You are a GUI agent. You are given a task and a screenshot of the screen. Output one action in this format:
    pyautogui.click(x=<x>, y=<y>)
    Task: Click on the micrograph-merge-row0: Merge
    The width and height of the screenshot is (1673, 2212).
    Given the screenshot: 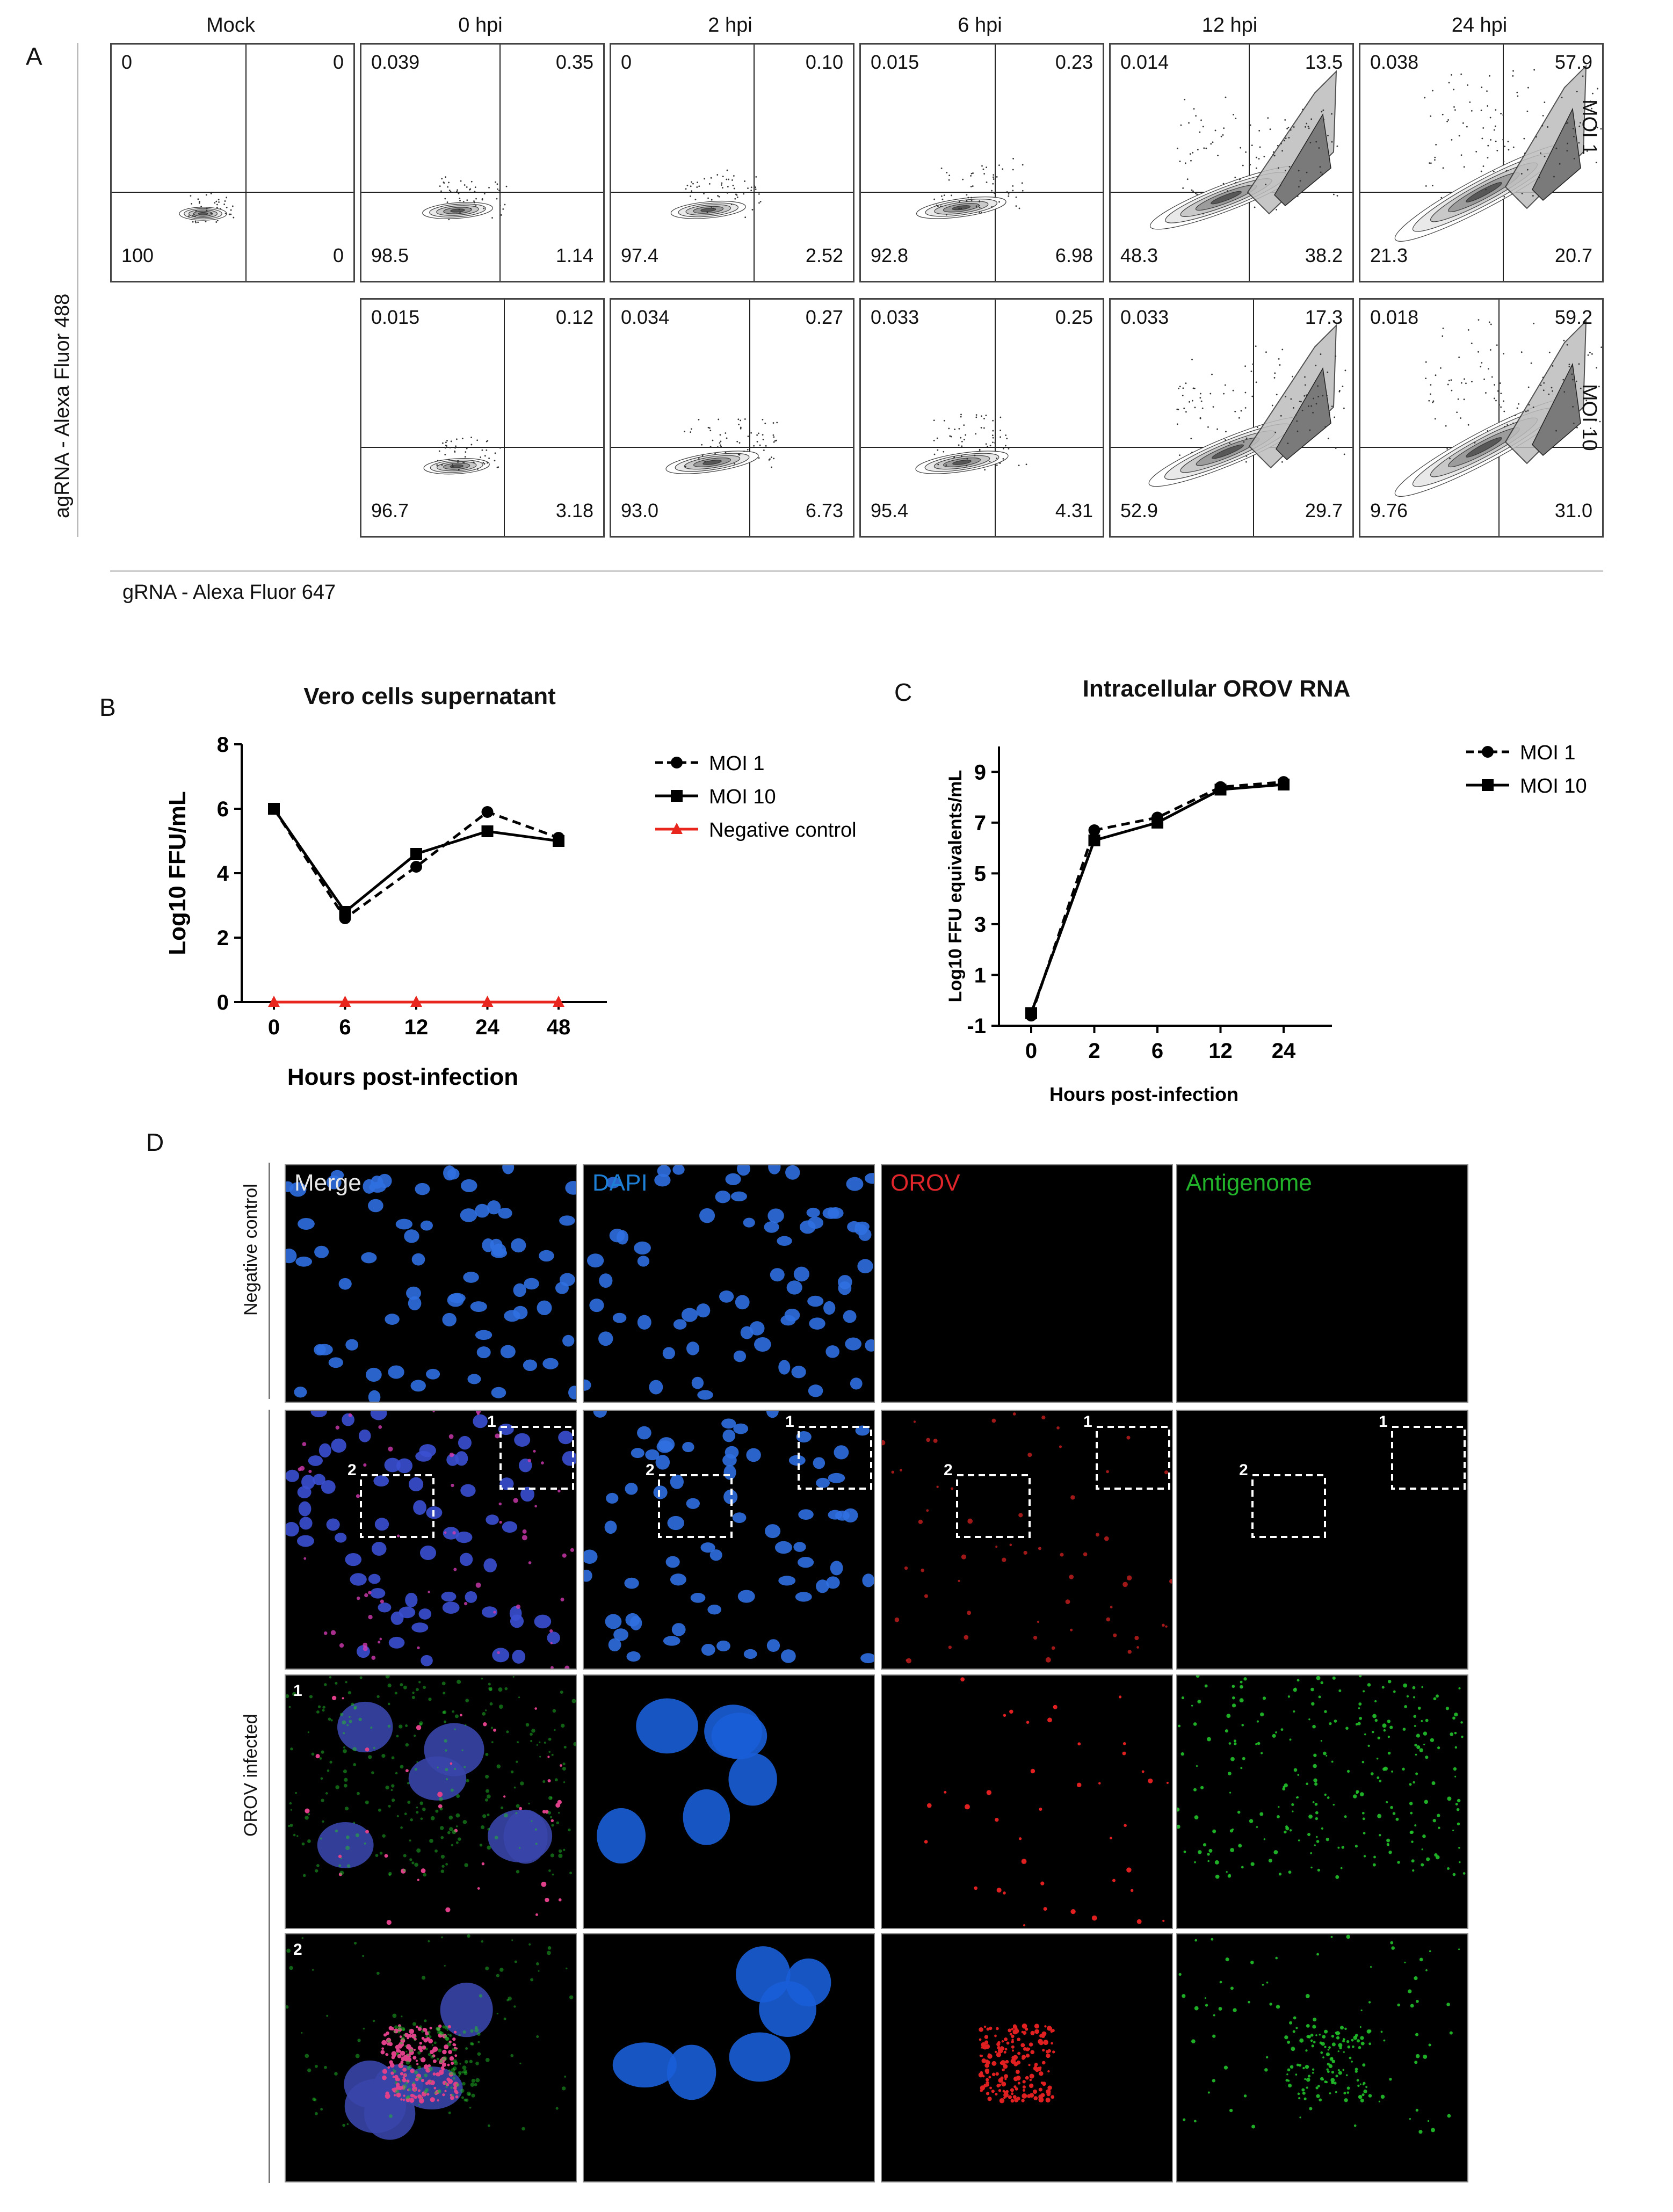 What is the action you would take?
    pyautogui.click(x=431, y=1283)
    